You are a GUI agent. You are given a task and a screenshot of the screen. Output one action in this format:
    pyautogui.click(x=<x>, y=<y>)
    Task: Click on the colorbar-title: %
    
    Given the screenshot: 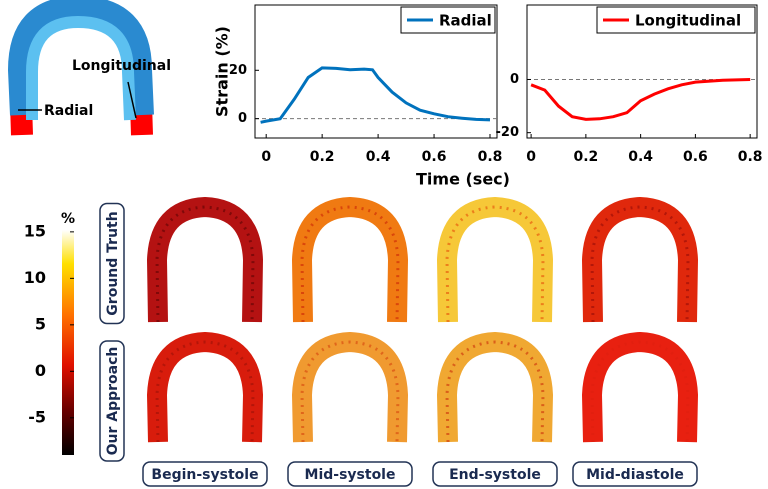 What is the action you would take?
    pyautogui.click(x=68, y=219)
    